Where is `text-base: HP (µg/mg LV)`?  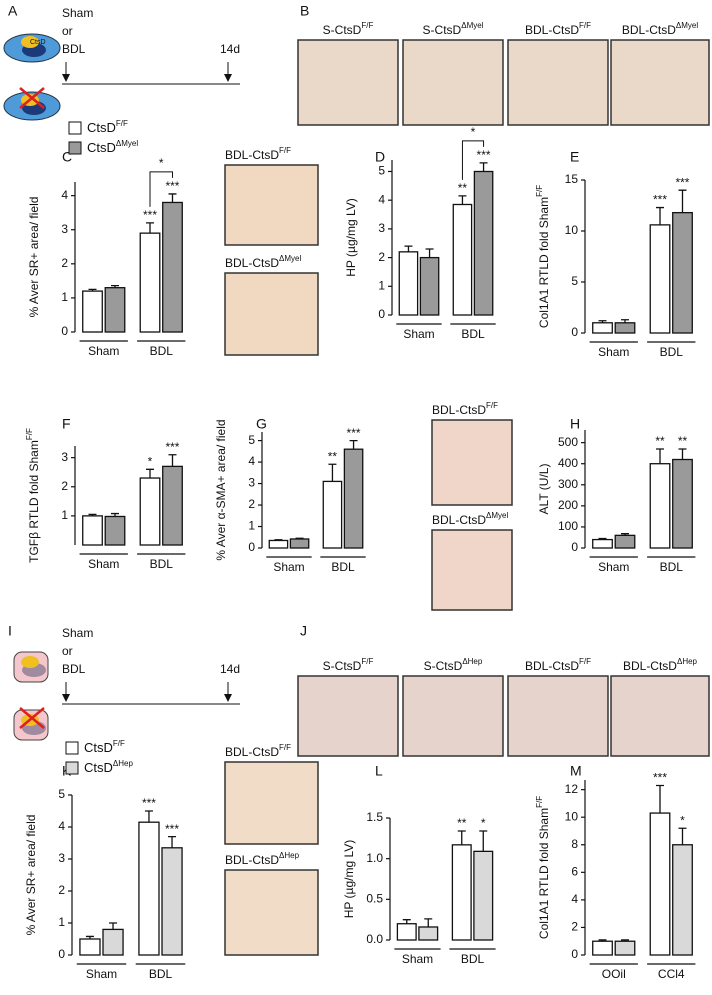
text-base: HP (µg/mg LV) is located at coordinates (349, 879).